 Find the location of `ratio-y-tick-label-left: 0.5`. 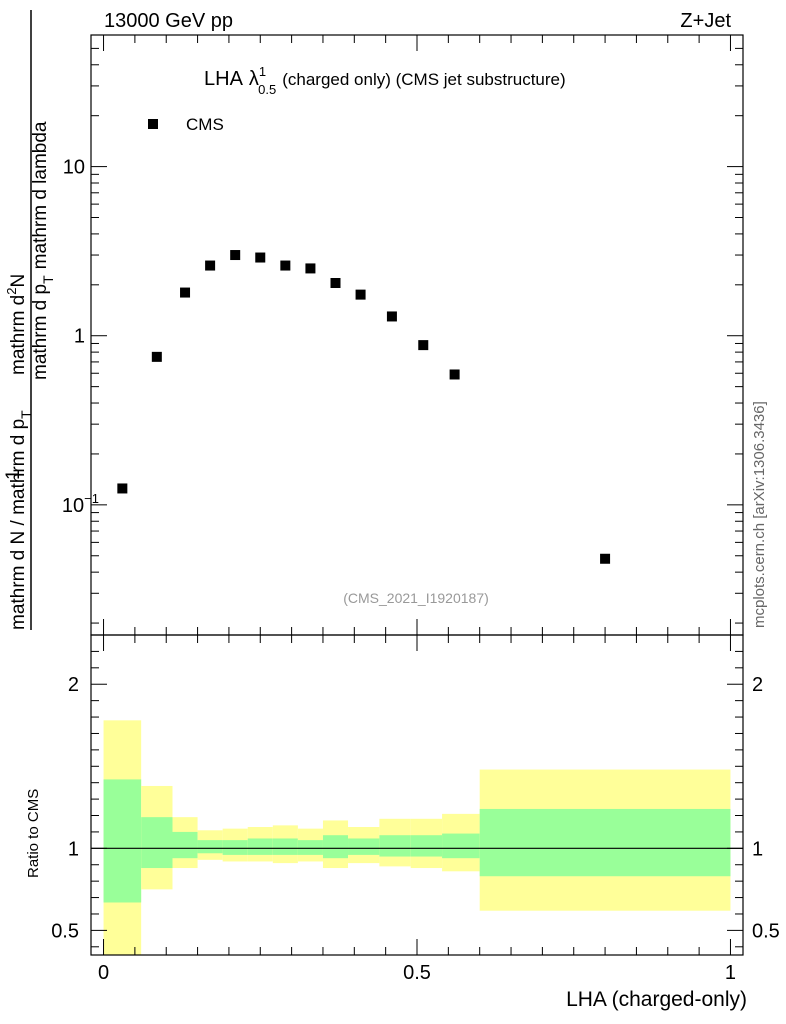

ratio-y-tick-label-left: 0.5 is located at coordinates (65, 931).